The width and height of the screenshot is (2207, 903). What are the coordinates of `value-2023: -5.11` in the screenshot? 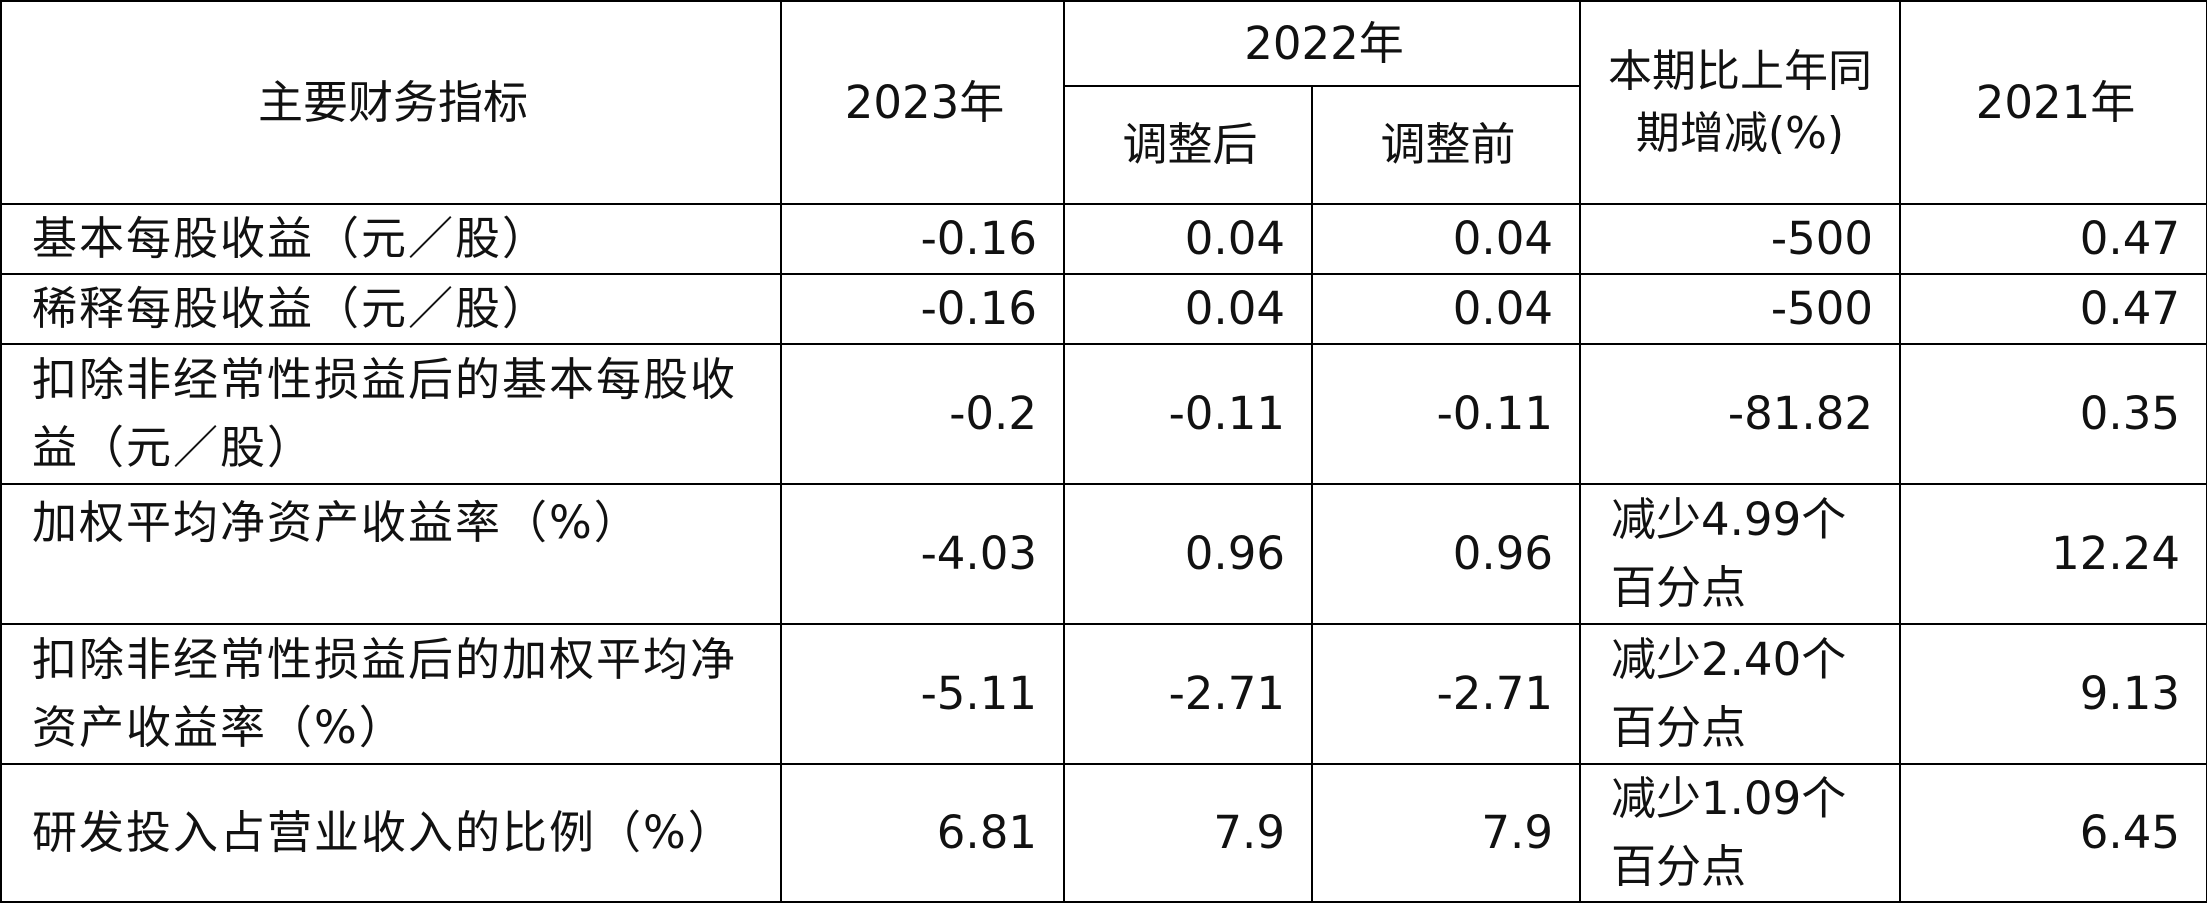 It's located at (922, 694).